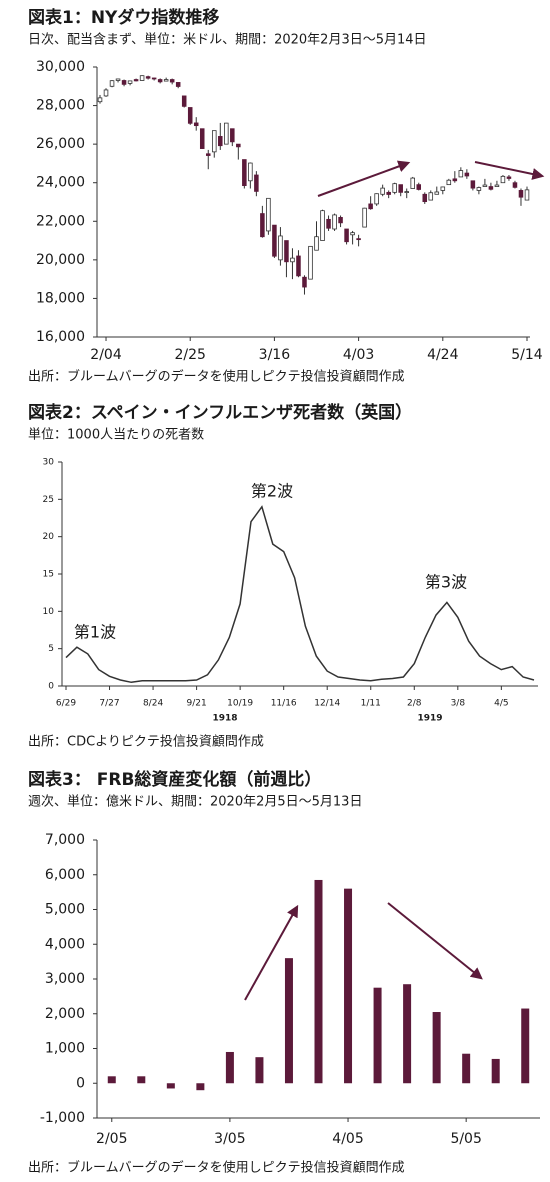  Describe the element at coordinates (65, 875) in the screenshot. I see `y-tick-label: 6,000` at that location.